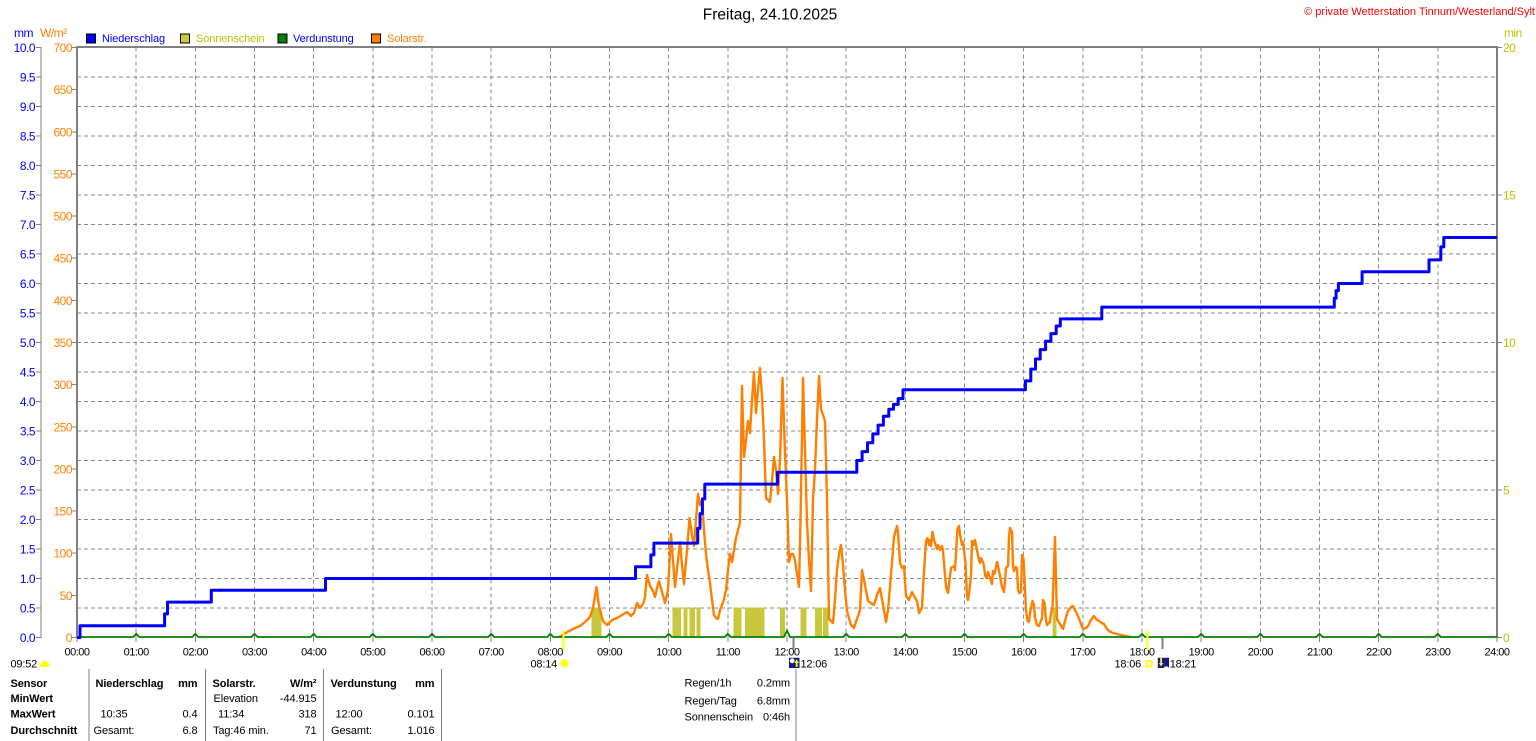  I want to click on svg-text: Solarstr., so click(234, 684).